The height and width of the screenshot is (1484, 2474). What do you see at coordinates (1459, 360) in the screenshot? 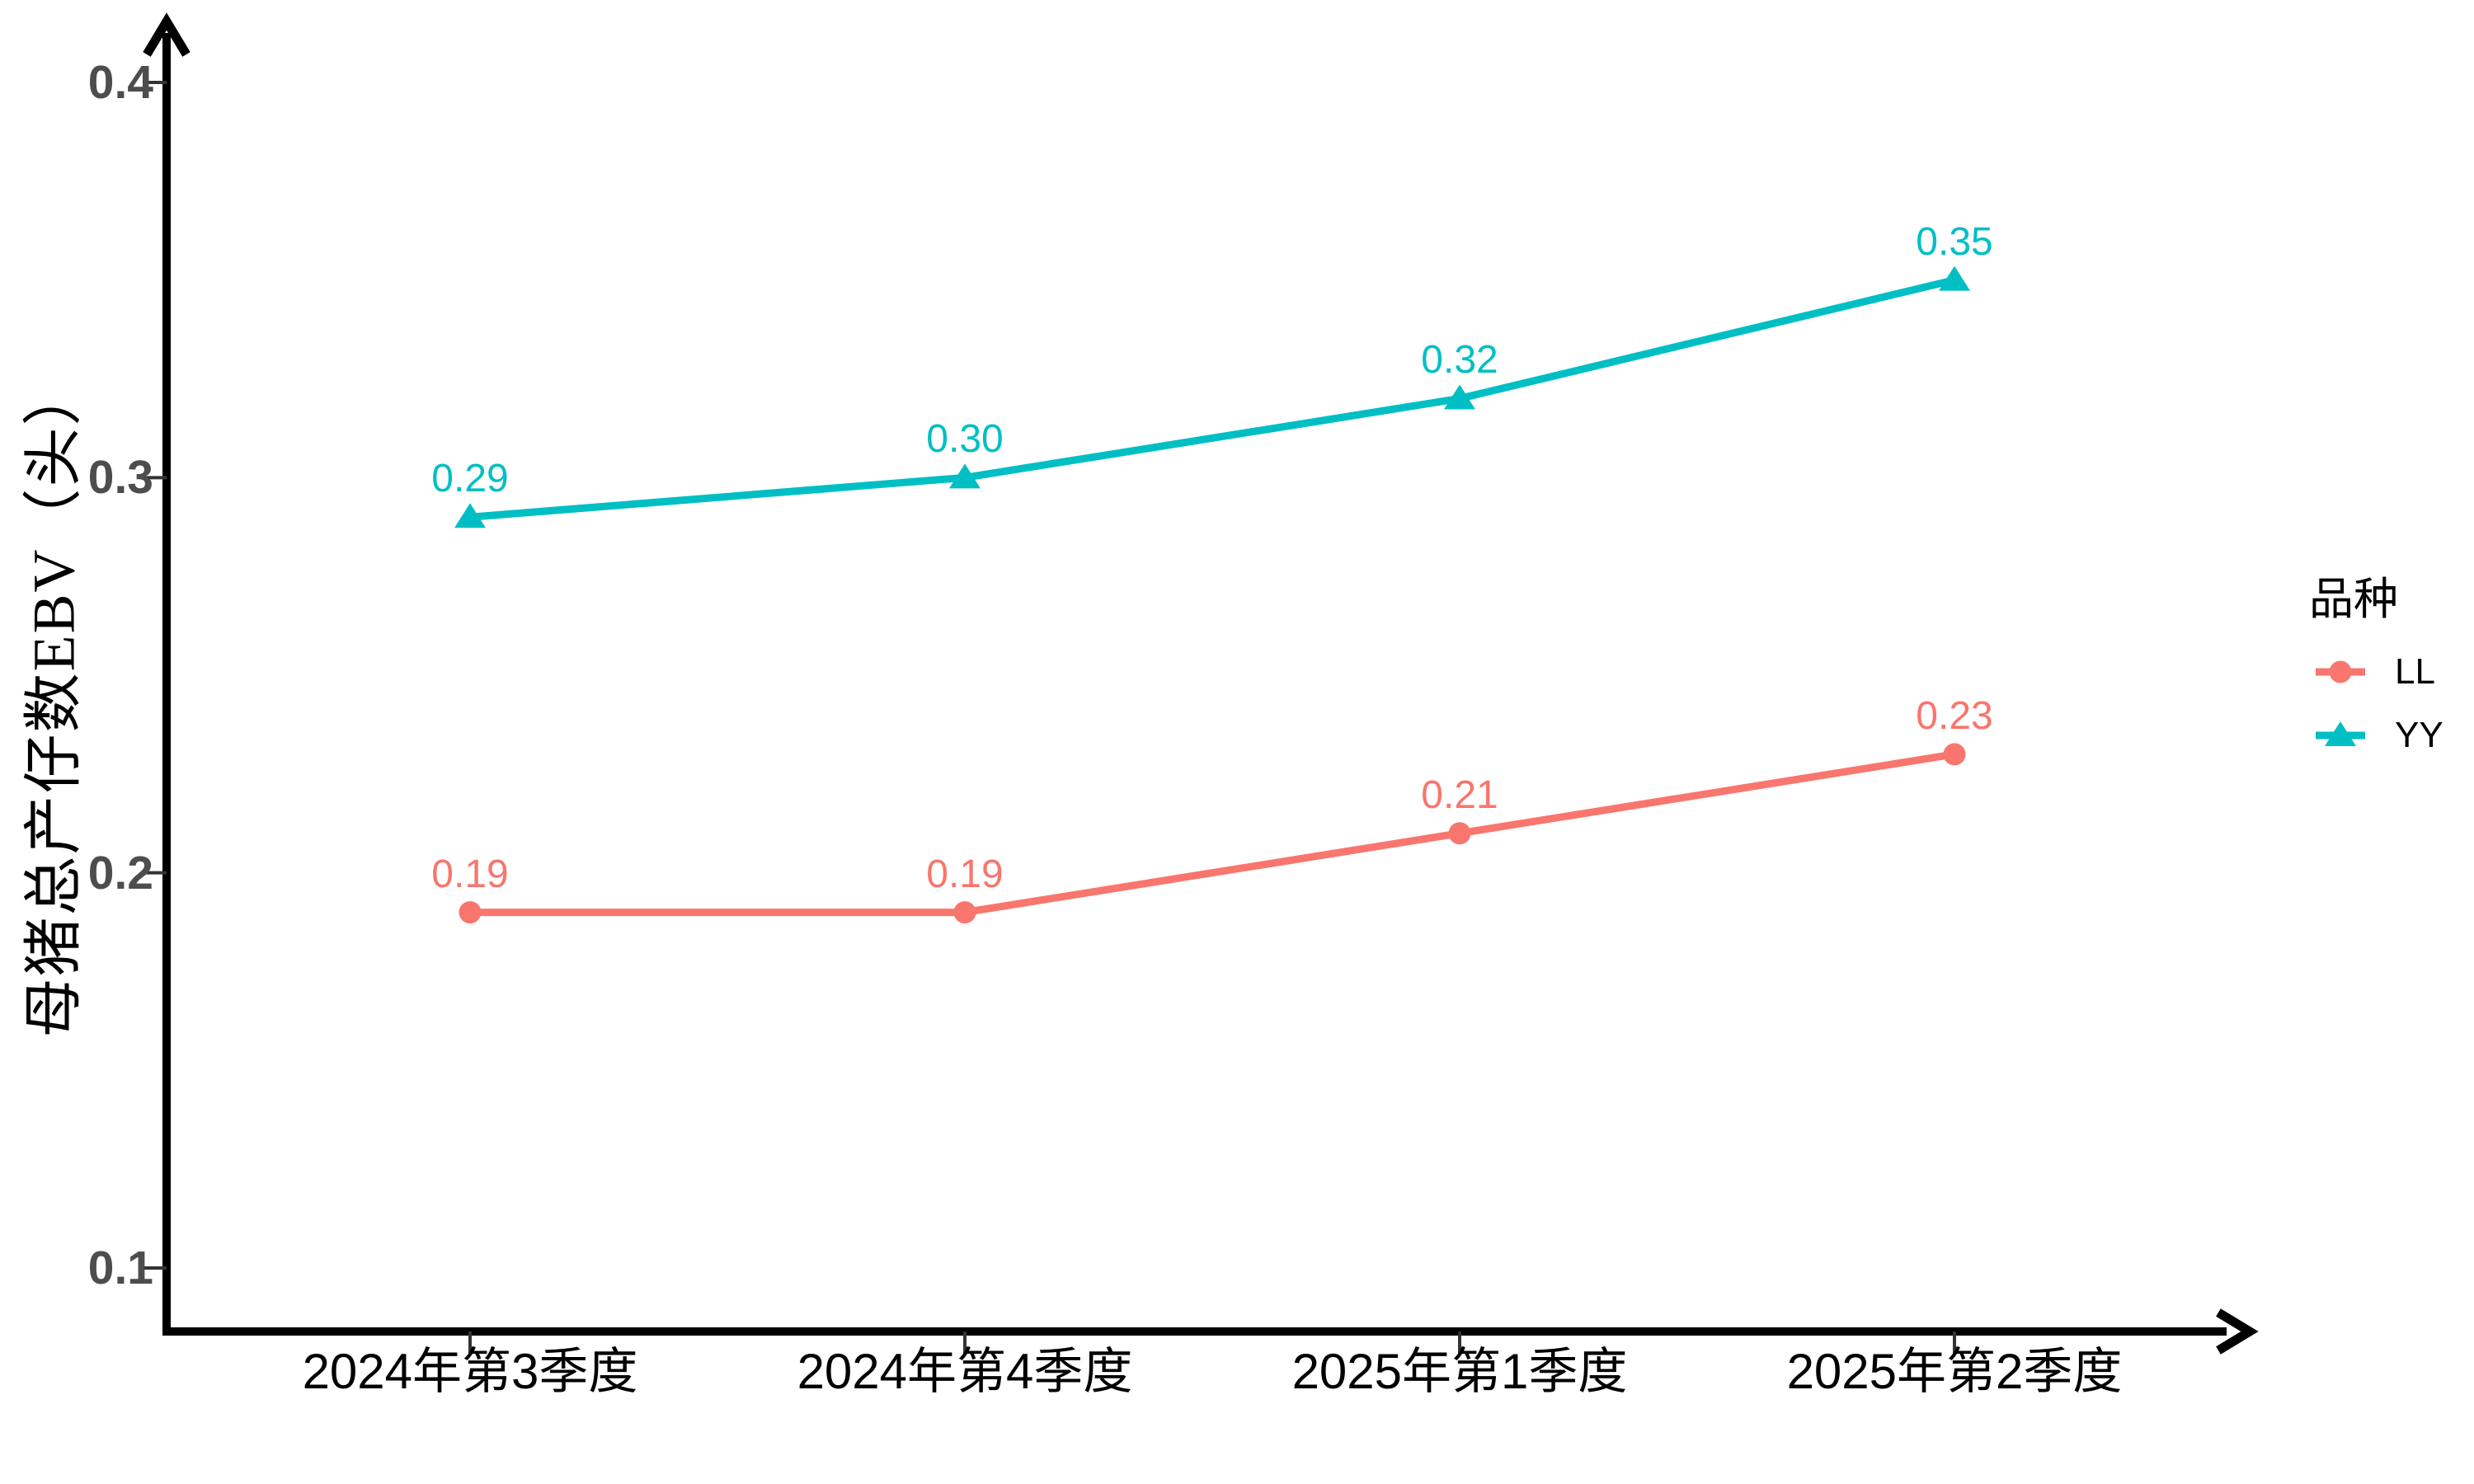
I see `point-label-YY: 0.32` at bounding box center [1459, 360].